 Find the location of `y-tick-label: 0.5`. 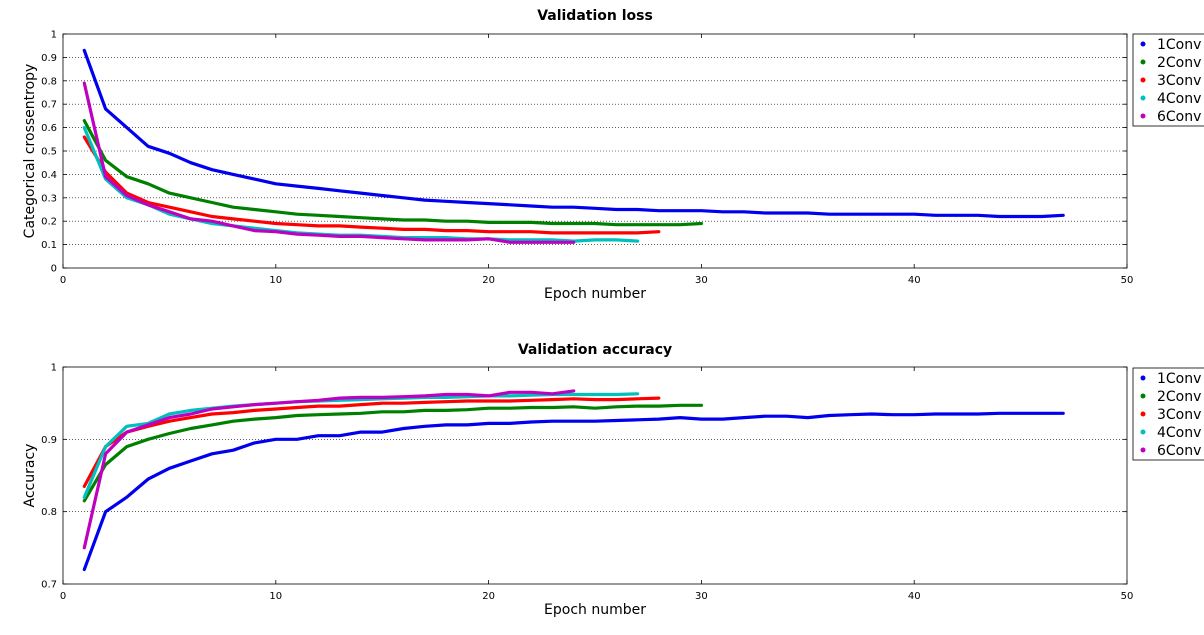

y-tick-label: 0.5 is located at coordinates (49, 152).